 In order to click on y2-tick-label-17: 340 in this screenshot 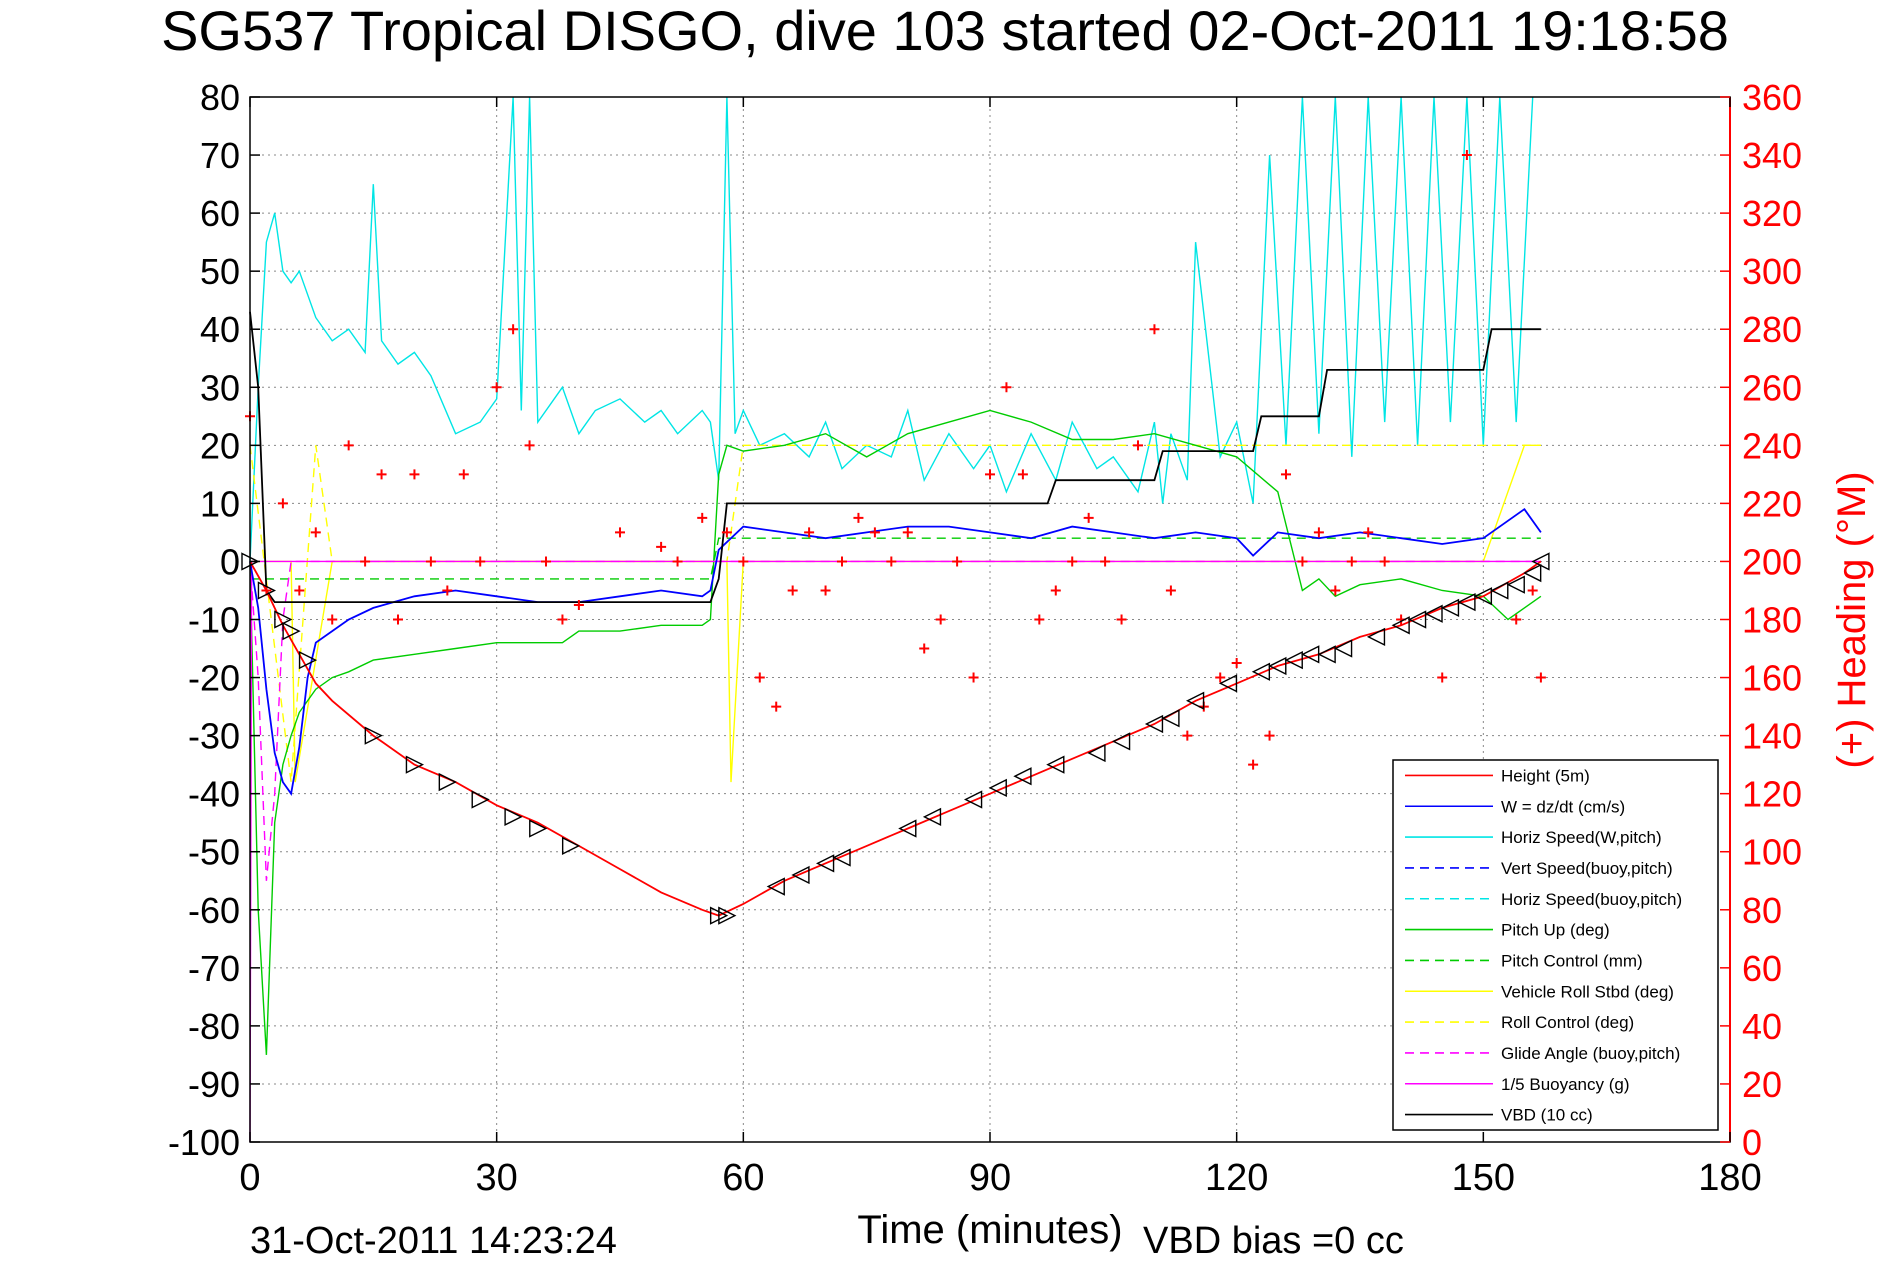, I will do `click(1772, 155)`.